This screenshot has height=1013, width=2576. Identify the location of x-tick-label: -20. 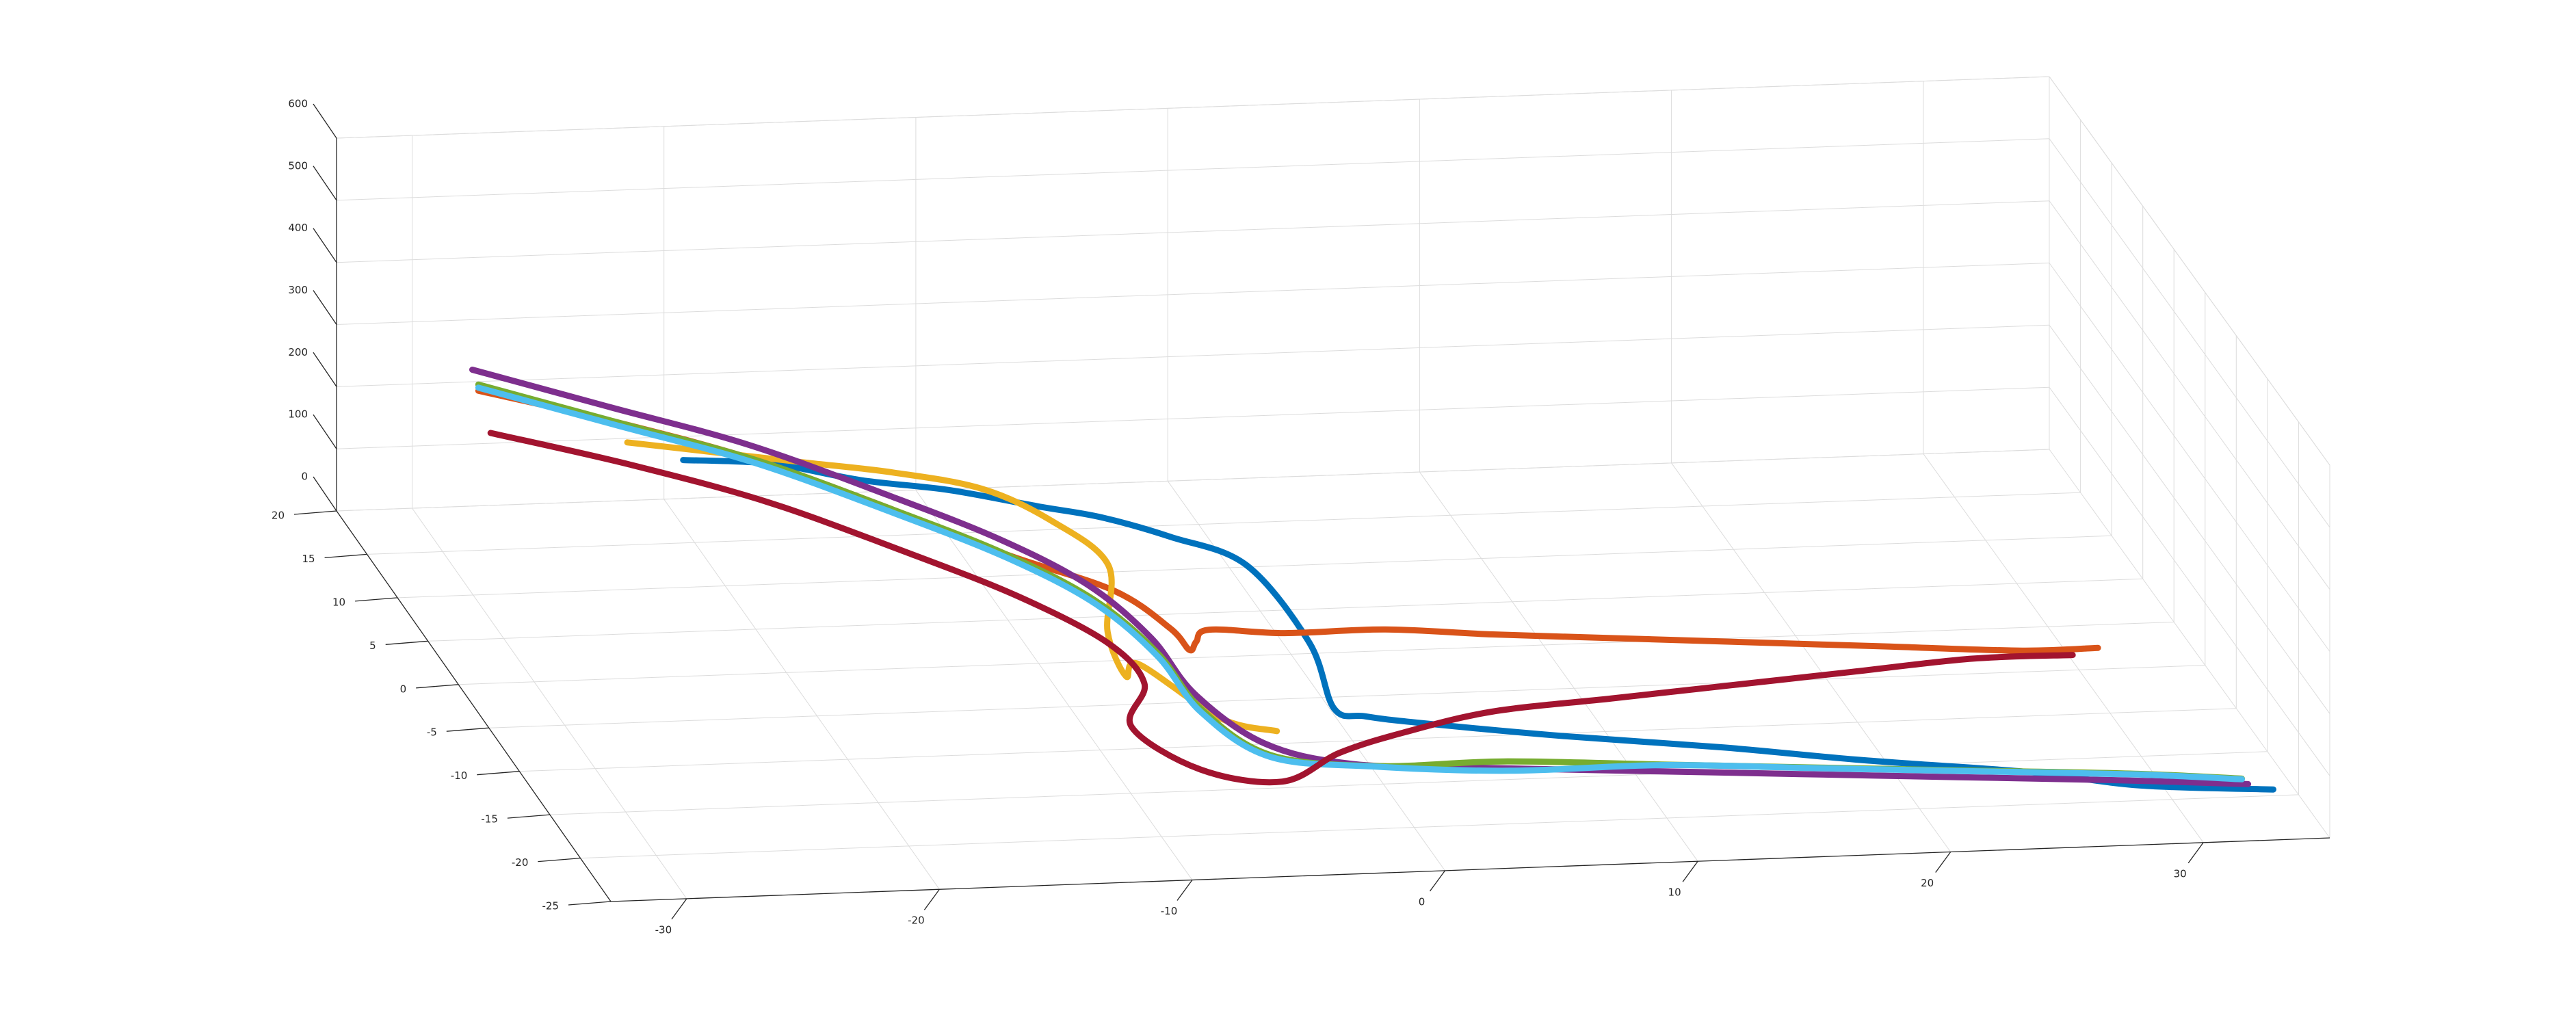
(916, 921).